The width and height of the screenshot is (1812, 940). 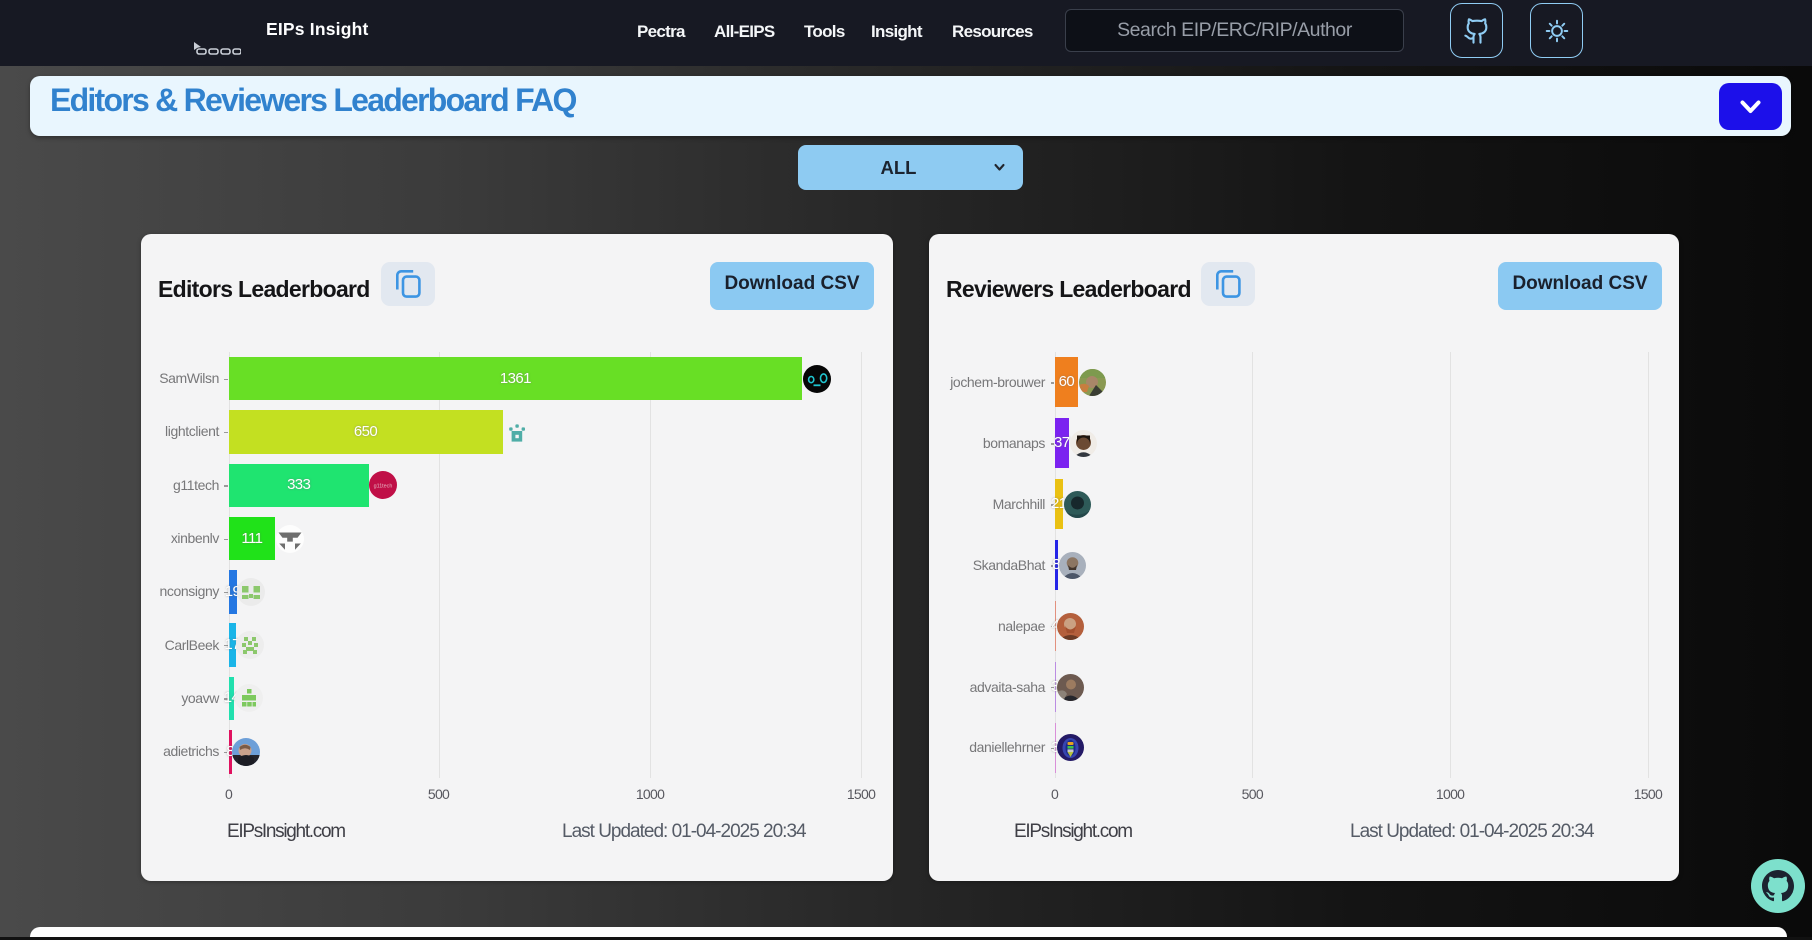 I want to click on svg-text: g11tech, so click(x=383, y=487).